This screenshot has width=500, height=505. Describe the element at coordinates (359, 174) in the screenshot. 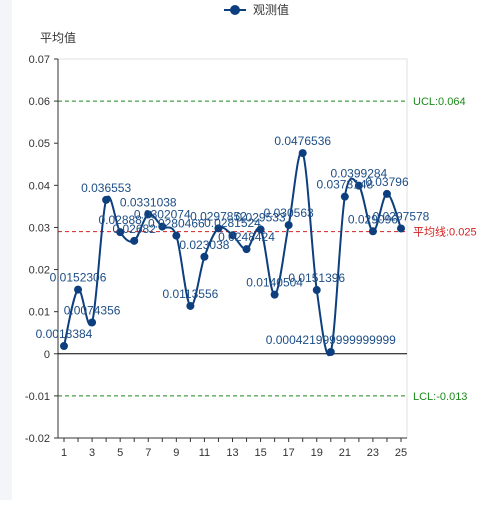

I see `data-label: 0.0399284` at that location.